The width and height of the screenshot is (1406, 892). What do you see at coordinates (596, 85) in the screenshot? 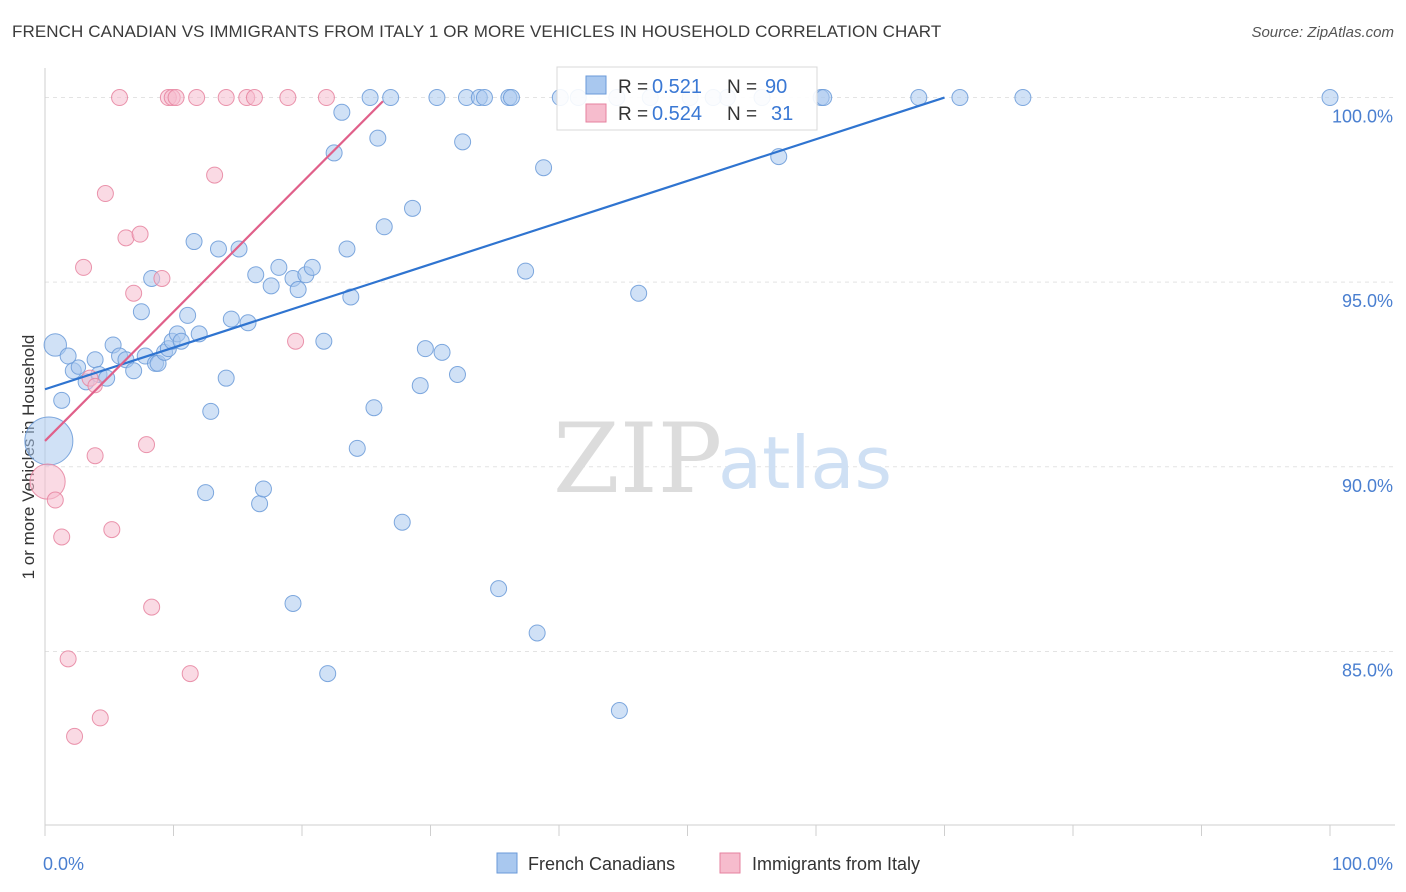
I see `stats-swatch-blue` at bounding box center [596, 85].